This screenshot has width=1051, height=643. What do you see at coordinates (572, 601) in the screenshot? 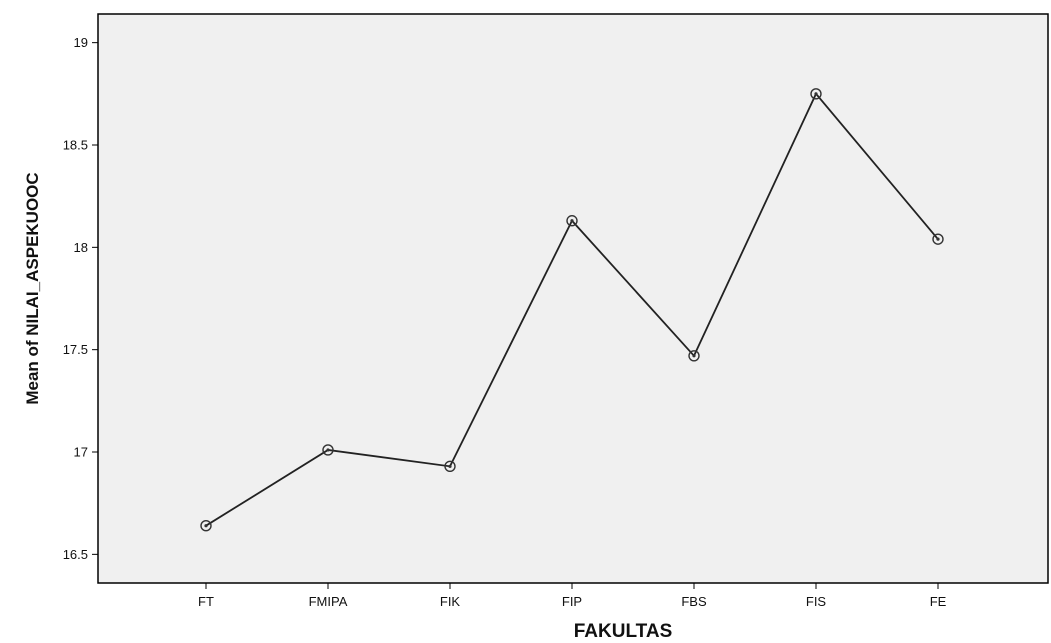
I see `x-tick-label: FIP` at bounding box center [572, 601].